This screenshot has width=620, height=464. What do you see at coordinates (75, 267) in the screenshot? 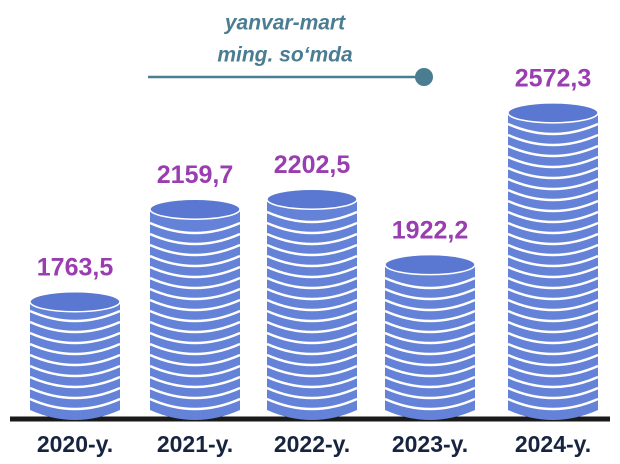
I see `value-label: 1763,5` at bounding box center [75, 267].